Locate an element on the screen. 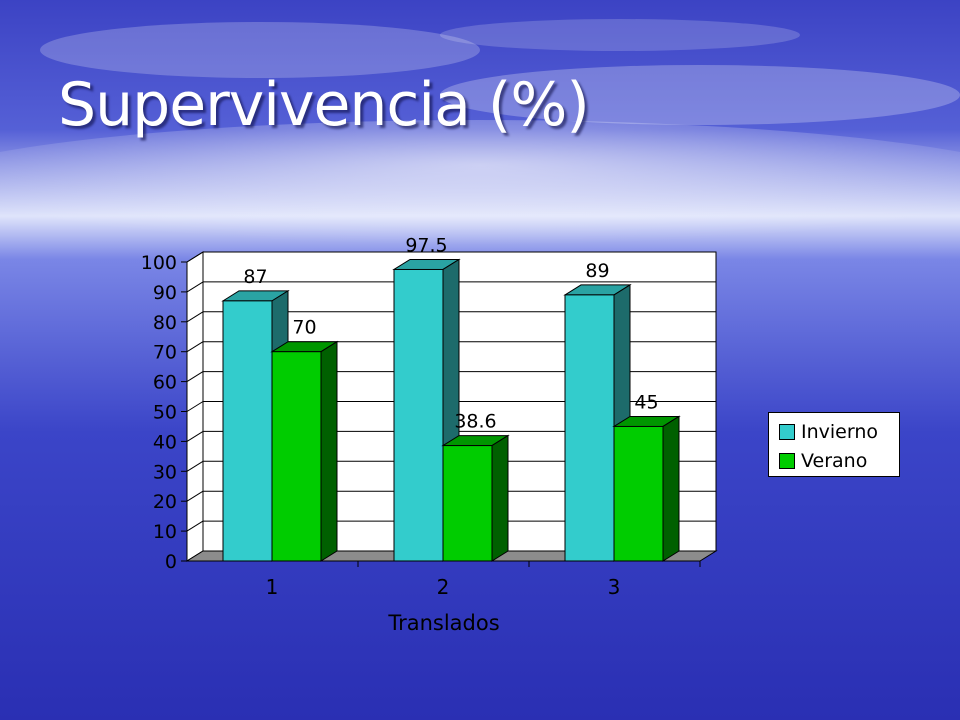 This screenshot has width=960, height=720. legend-swatch-invierno is located at coordinates (787, 432).